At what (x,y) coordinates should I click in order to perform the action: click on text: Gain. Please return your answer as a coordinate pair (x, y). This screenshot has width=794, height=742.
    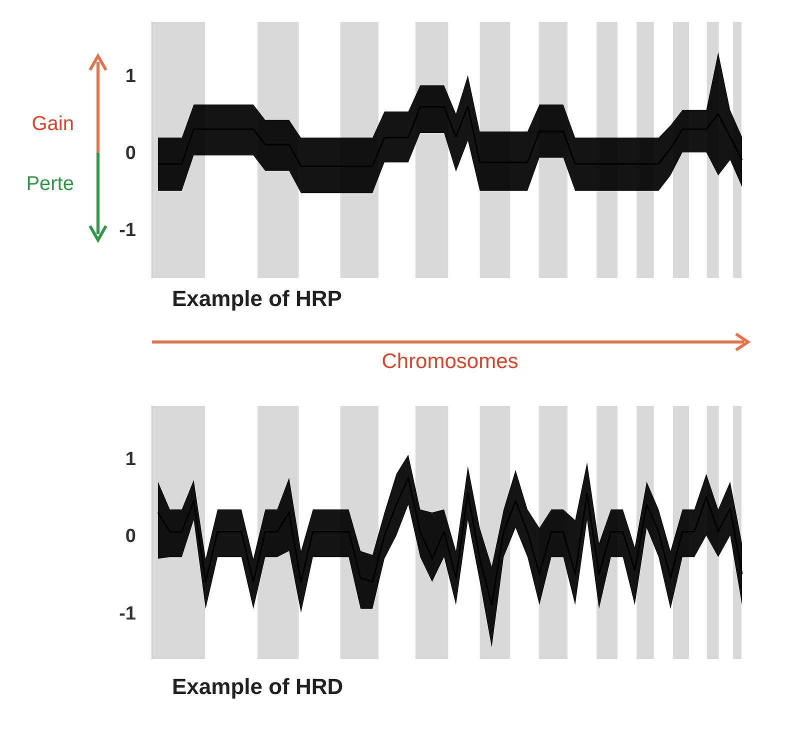
    Looking at the image, I should click on (53, 124).